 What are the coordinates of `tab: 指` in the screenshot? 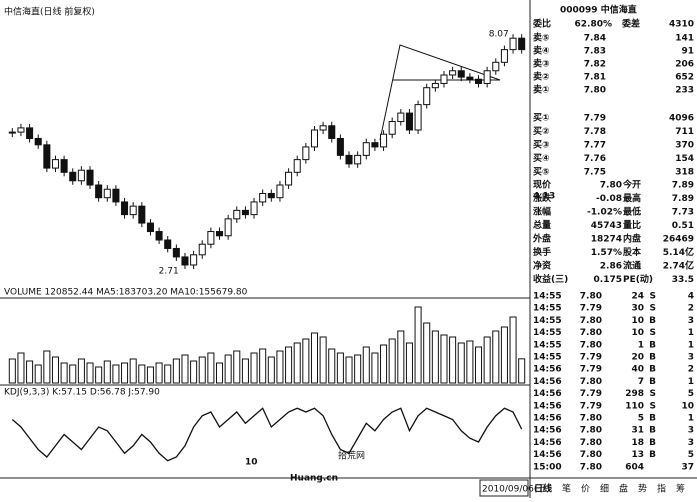 It's located at (661, 489).